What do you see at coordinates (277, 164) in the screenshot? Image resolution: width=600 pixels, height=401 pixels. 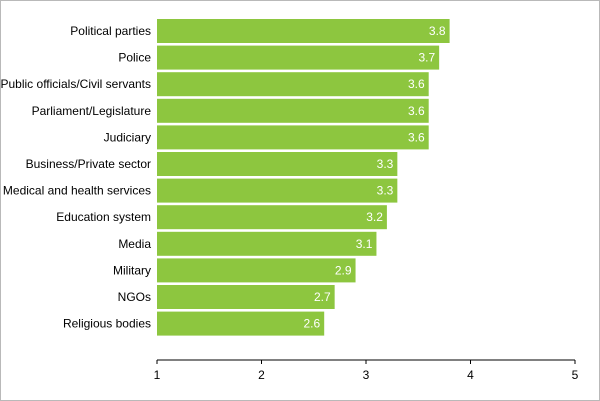 I see `bar-business-private-sector` at bounding box center [277, 164].